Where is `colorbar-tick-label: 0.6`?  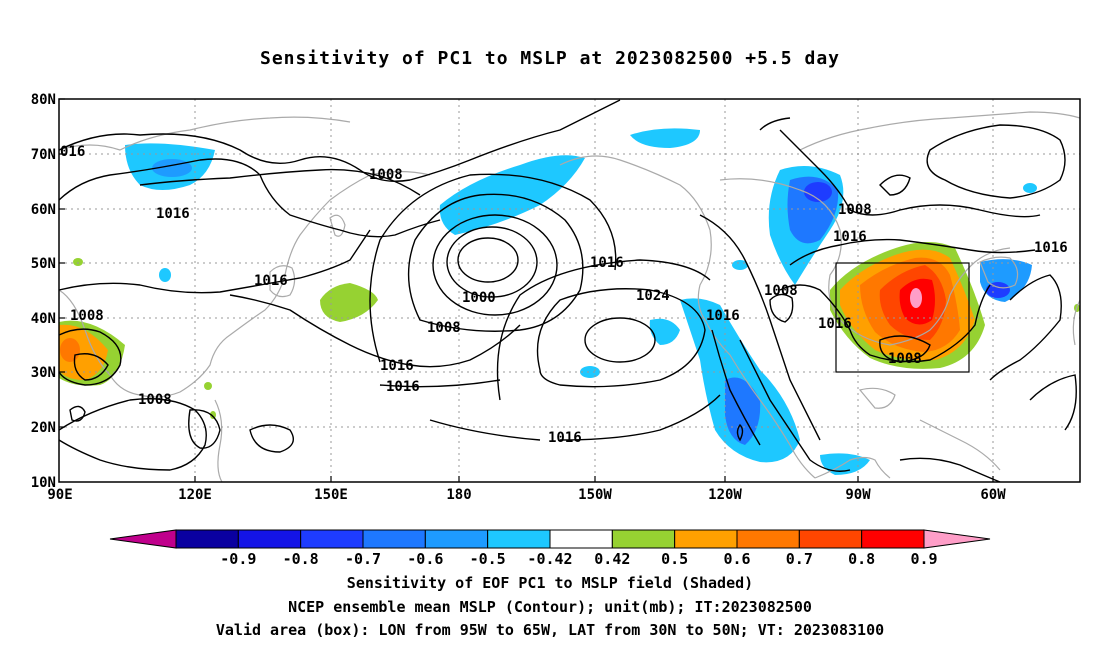
colorbar-tick-label: 0.6 is located at coordinates (736, 559).